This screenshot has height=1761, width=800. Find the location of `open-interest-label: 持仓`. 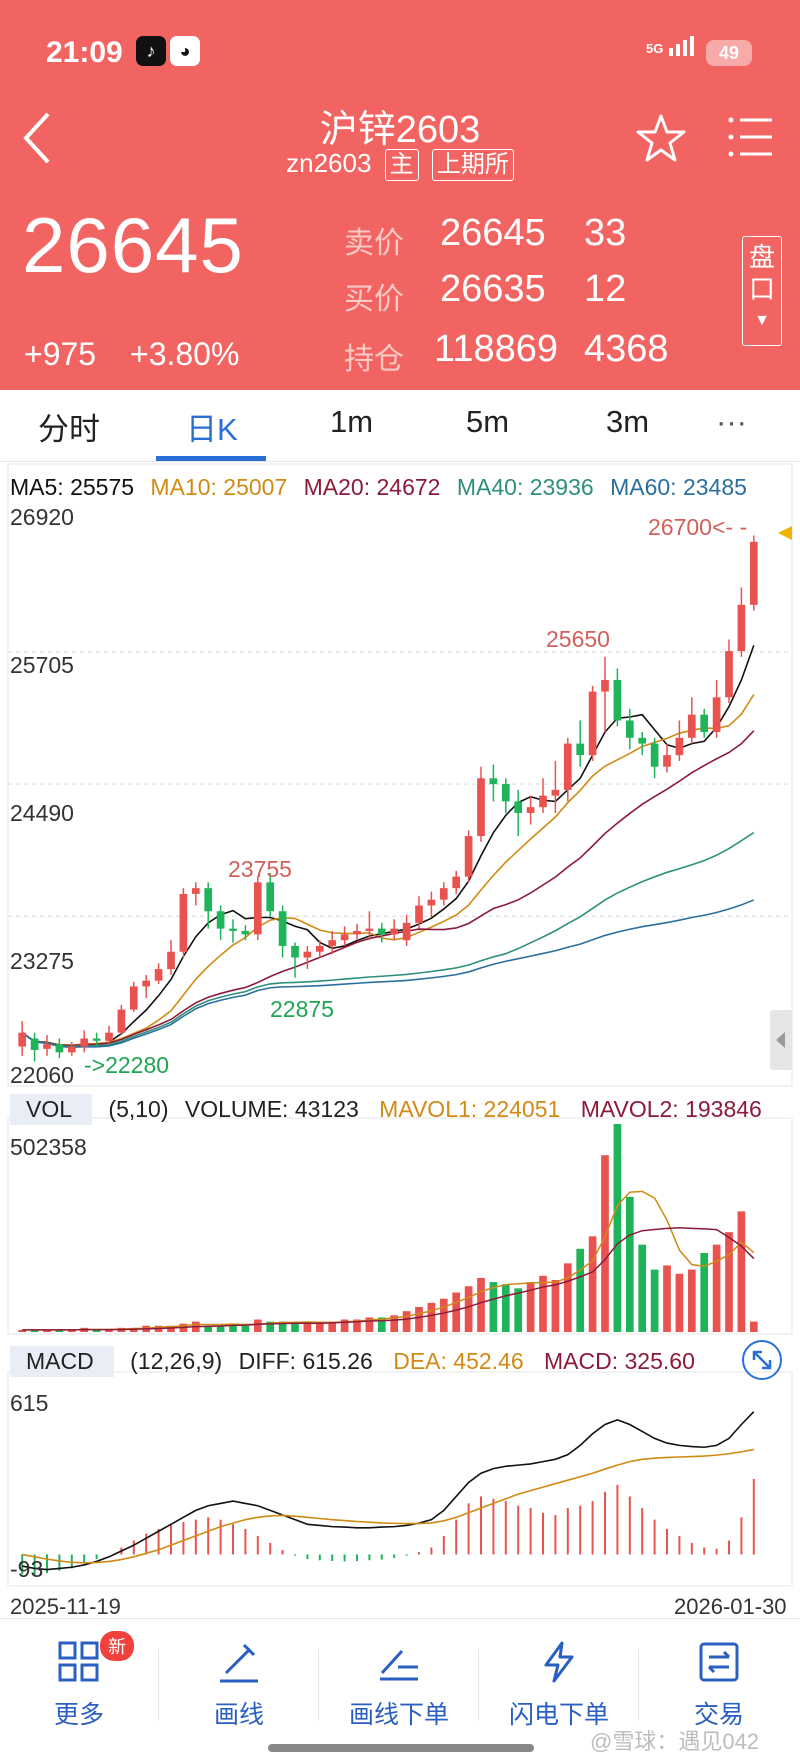

open-interest-label: 持仓 is located at coordinates (374, 359).